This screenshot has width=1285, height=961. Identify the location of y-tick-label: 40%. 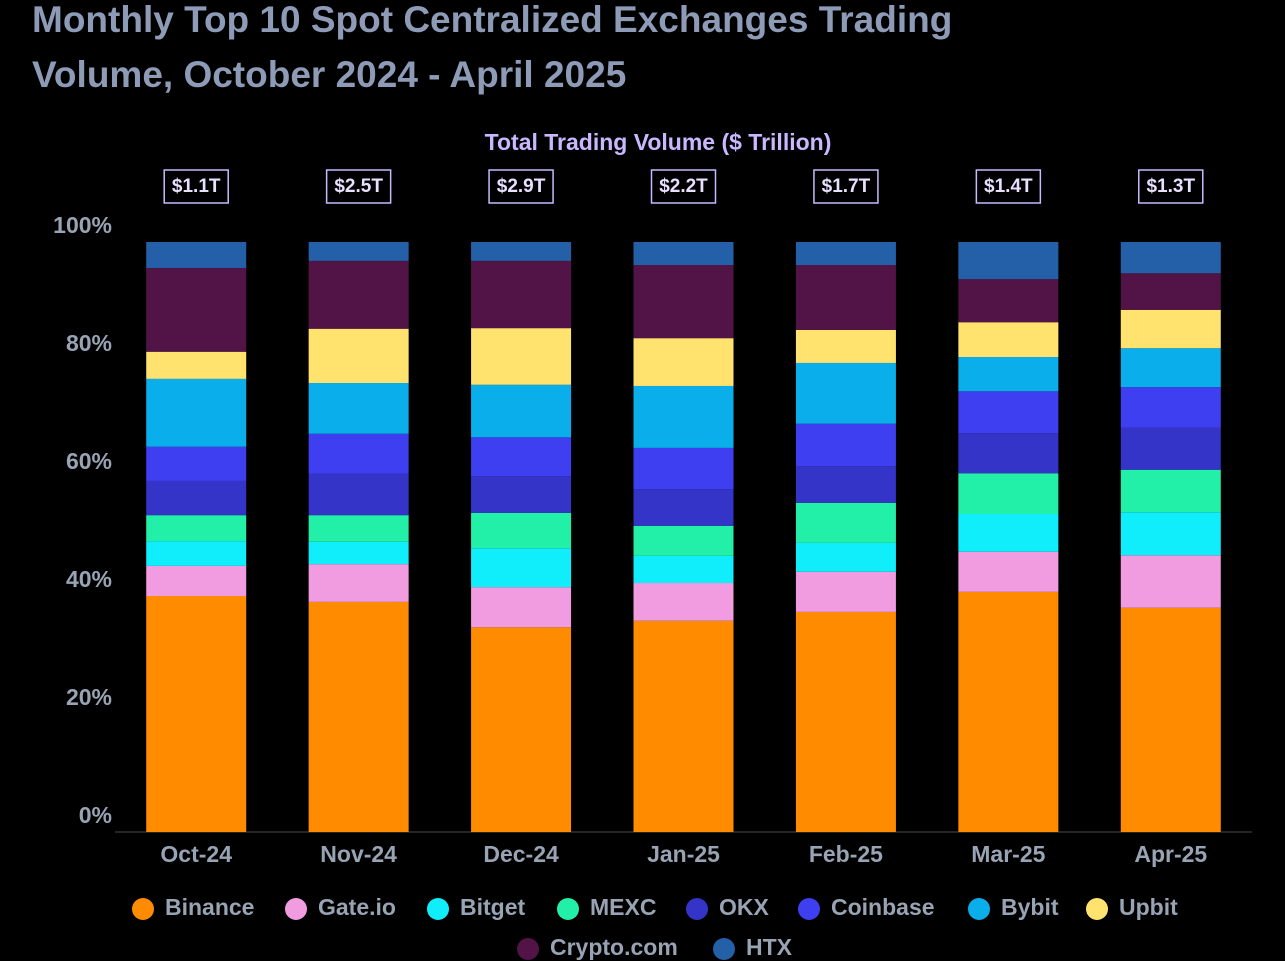
(89, 579).